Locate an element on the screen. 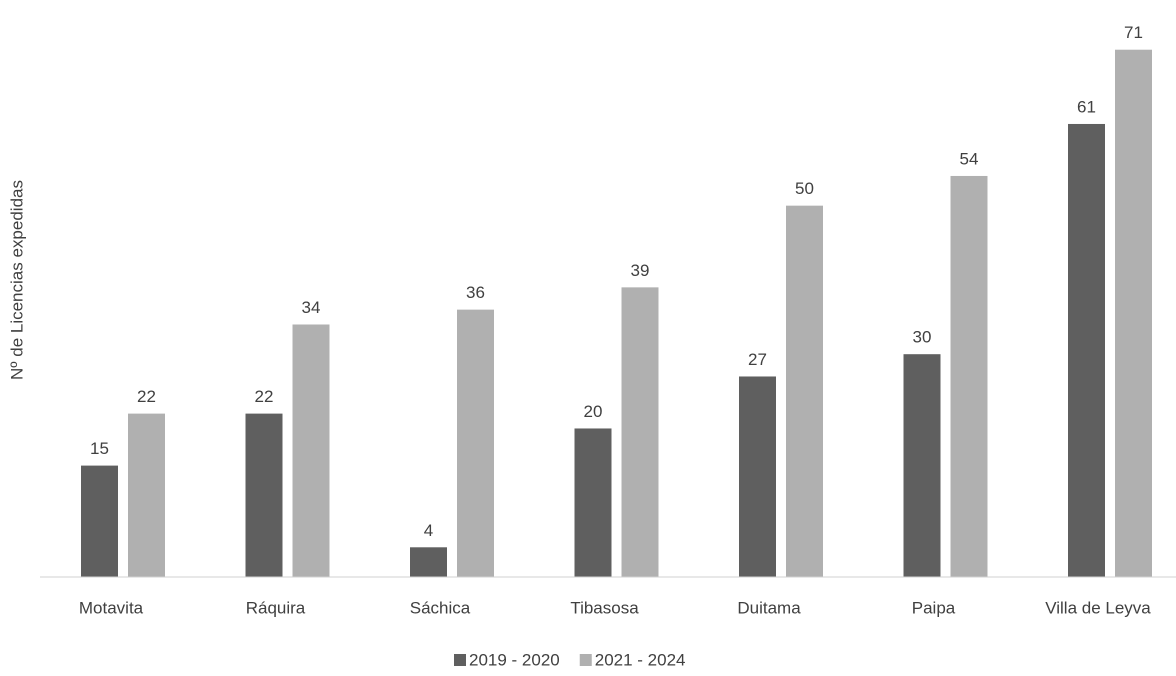 The height and width of the screenshot is (676, 1176). x-tick-label: Motavita is located at coordinates (111, 607).